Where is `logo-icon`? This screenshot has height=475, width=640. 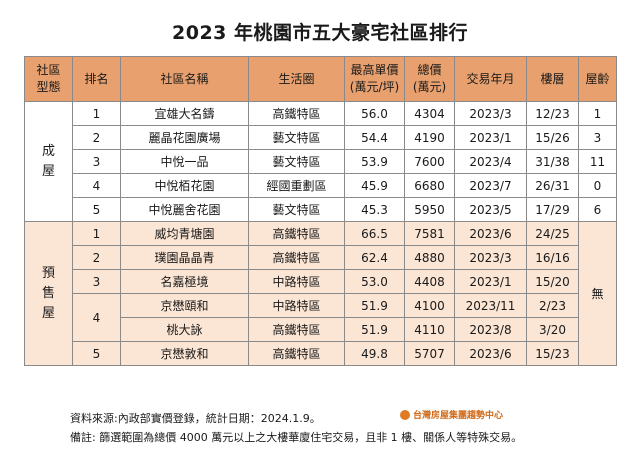 logo-icon is located at coordinates (405, 414).